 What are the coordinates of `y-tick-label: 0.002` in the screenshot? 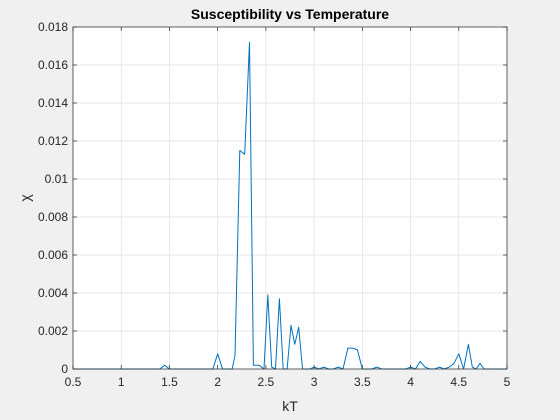 It's located at (53, 331).